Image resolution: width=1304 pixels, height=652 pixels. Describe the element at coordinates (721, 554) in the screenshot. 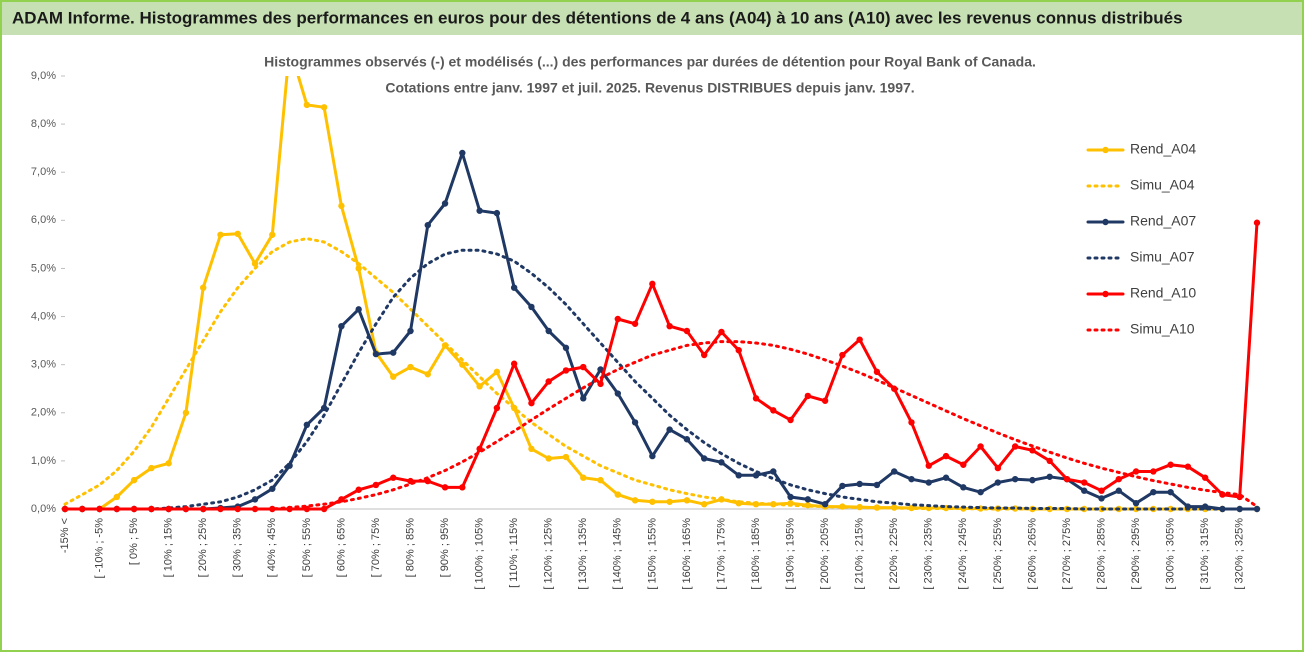

I see `x-tick-label: [ 170% ; 175%` at that location.